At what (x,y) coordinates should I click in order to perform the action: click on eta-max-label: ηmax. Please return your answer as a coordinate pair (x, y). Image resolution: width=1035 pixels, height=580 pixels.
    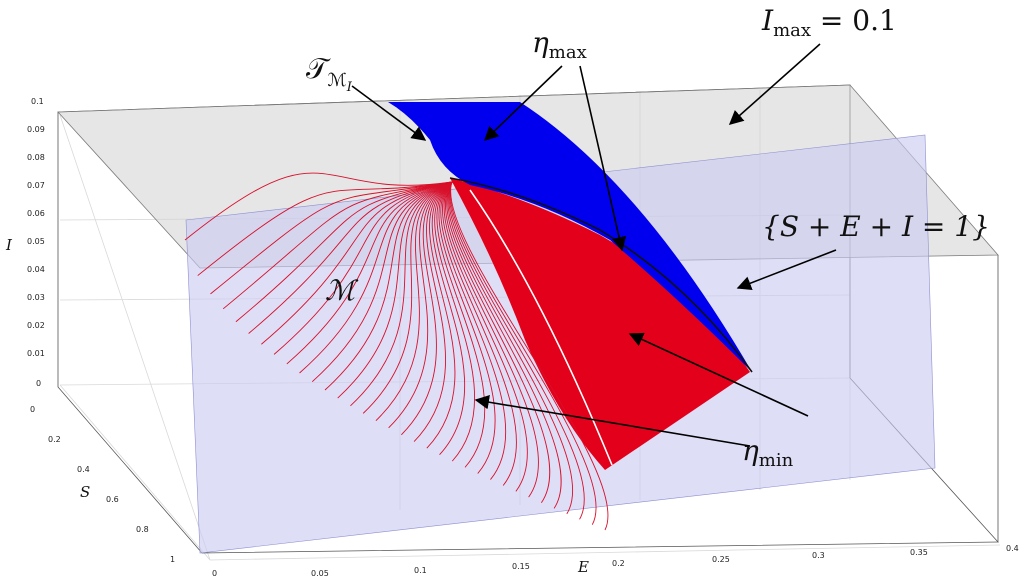
    Looking at the image, I should click on (559, 44).